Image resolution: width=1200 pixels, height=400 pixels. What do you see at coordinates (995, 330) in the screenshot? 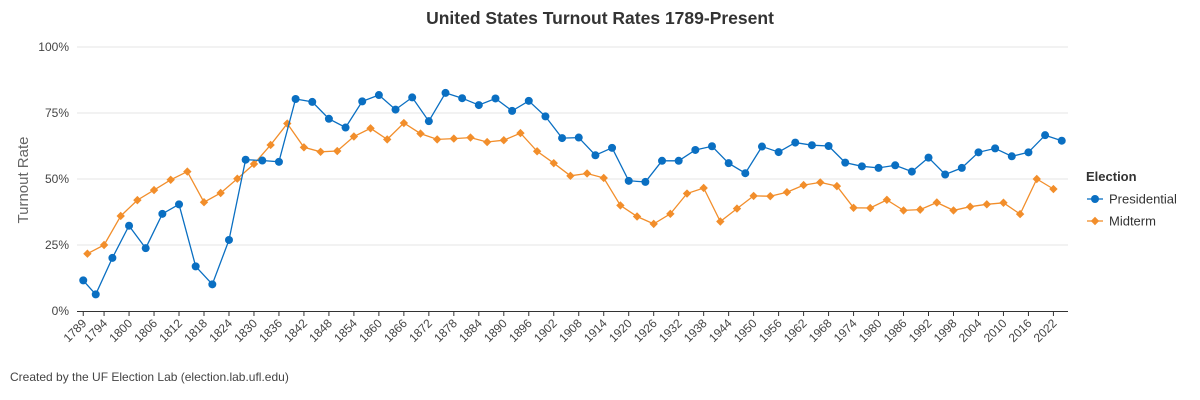
I see `x-tick-label: 2010` at bounding box center [995, 330].